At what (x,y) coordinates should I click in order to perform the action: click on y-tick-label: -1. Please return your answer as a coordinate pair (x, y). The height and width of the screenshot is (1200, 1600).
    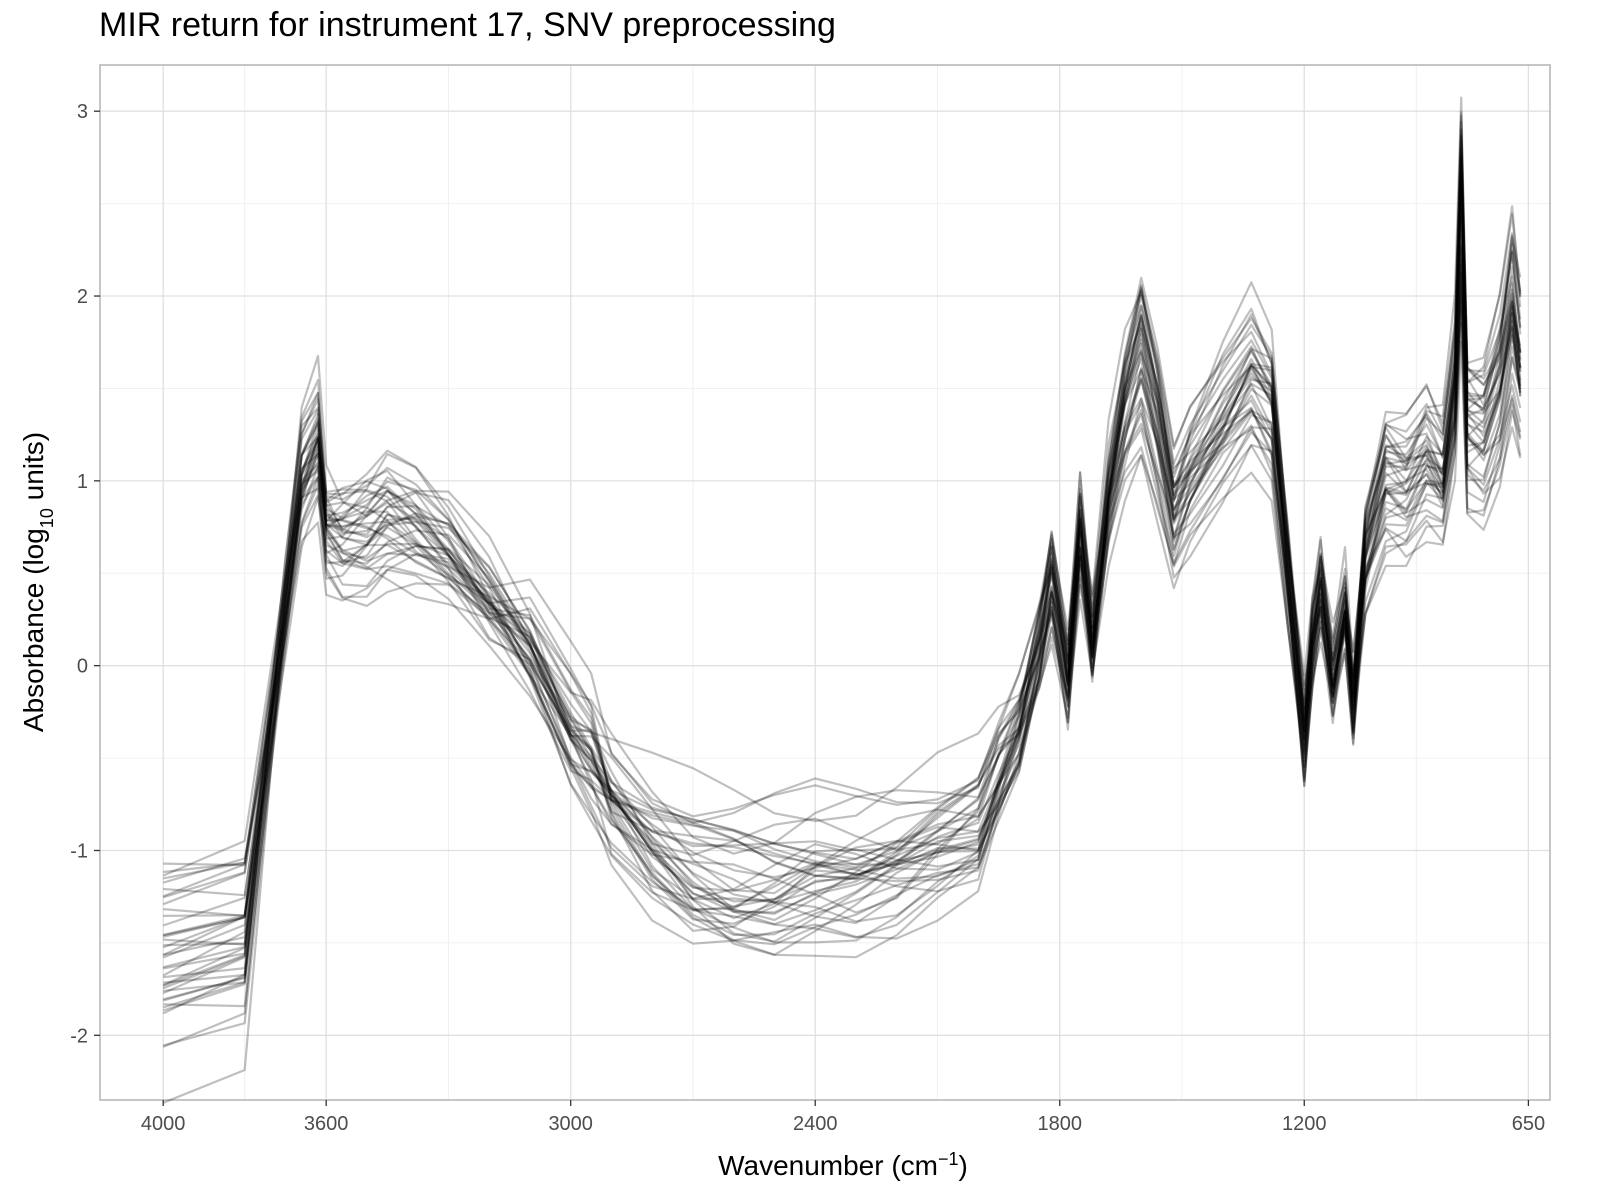
    Looking at the image, I should click on (79, 851).